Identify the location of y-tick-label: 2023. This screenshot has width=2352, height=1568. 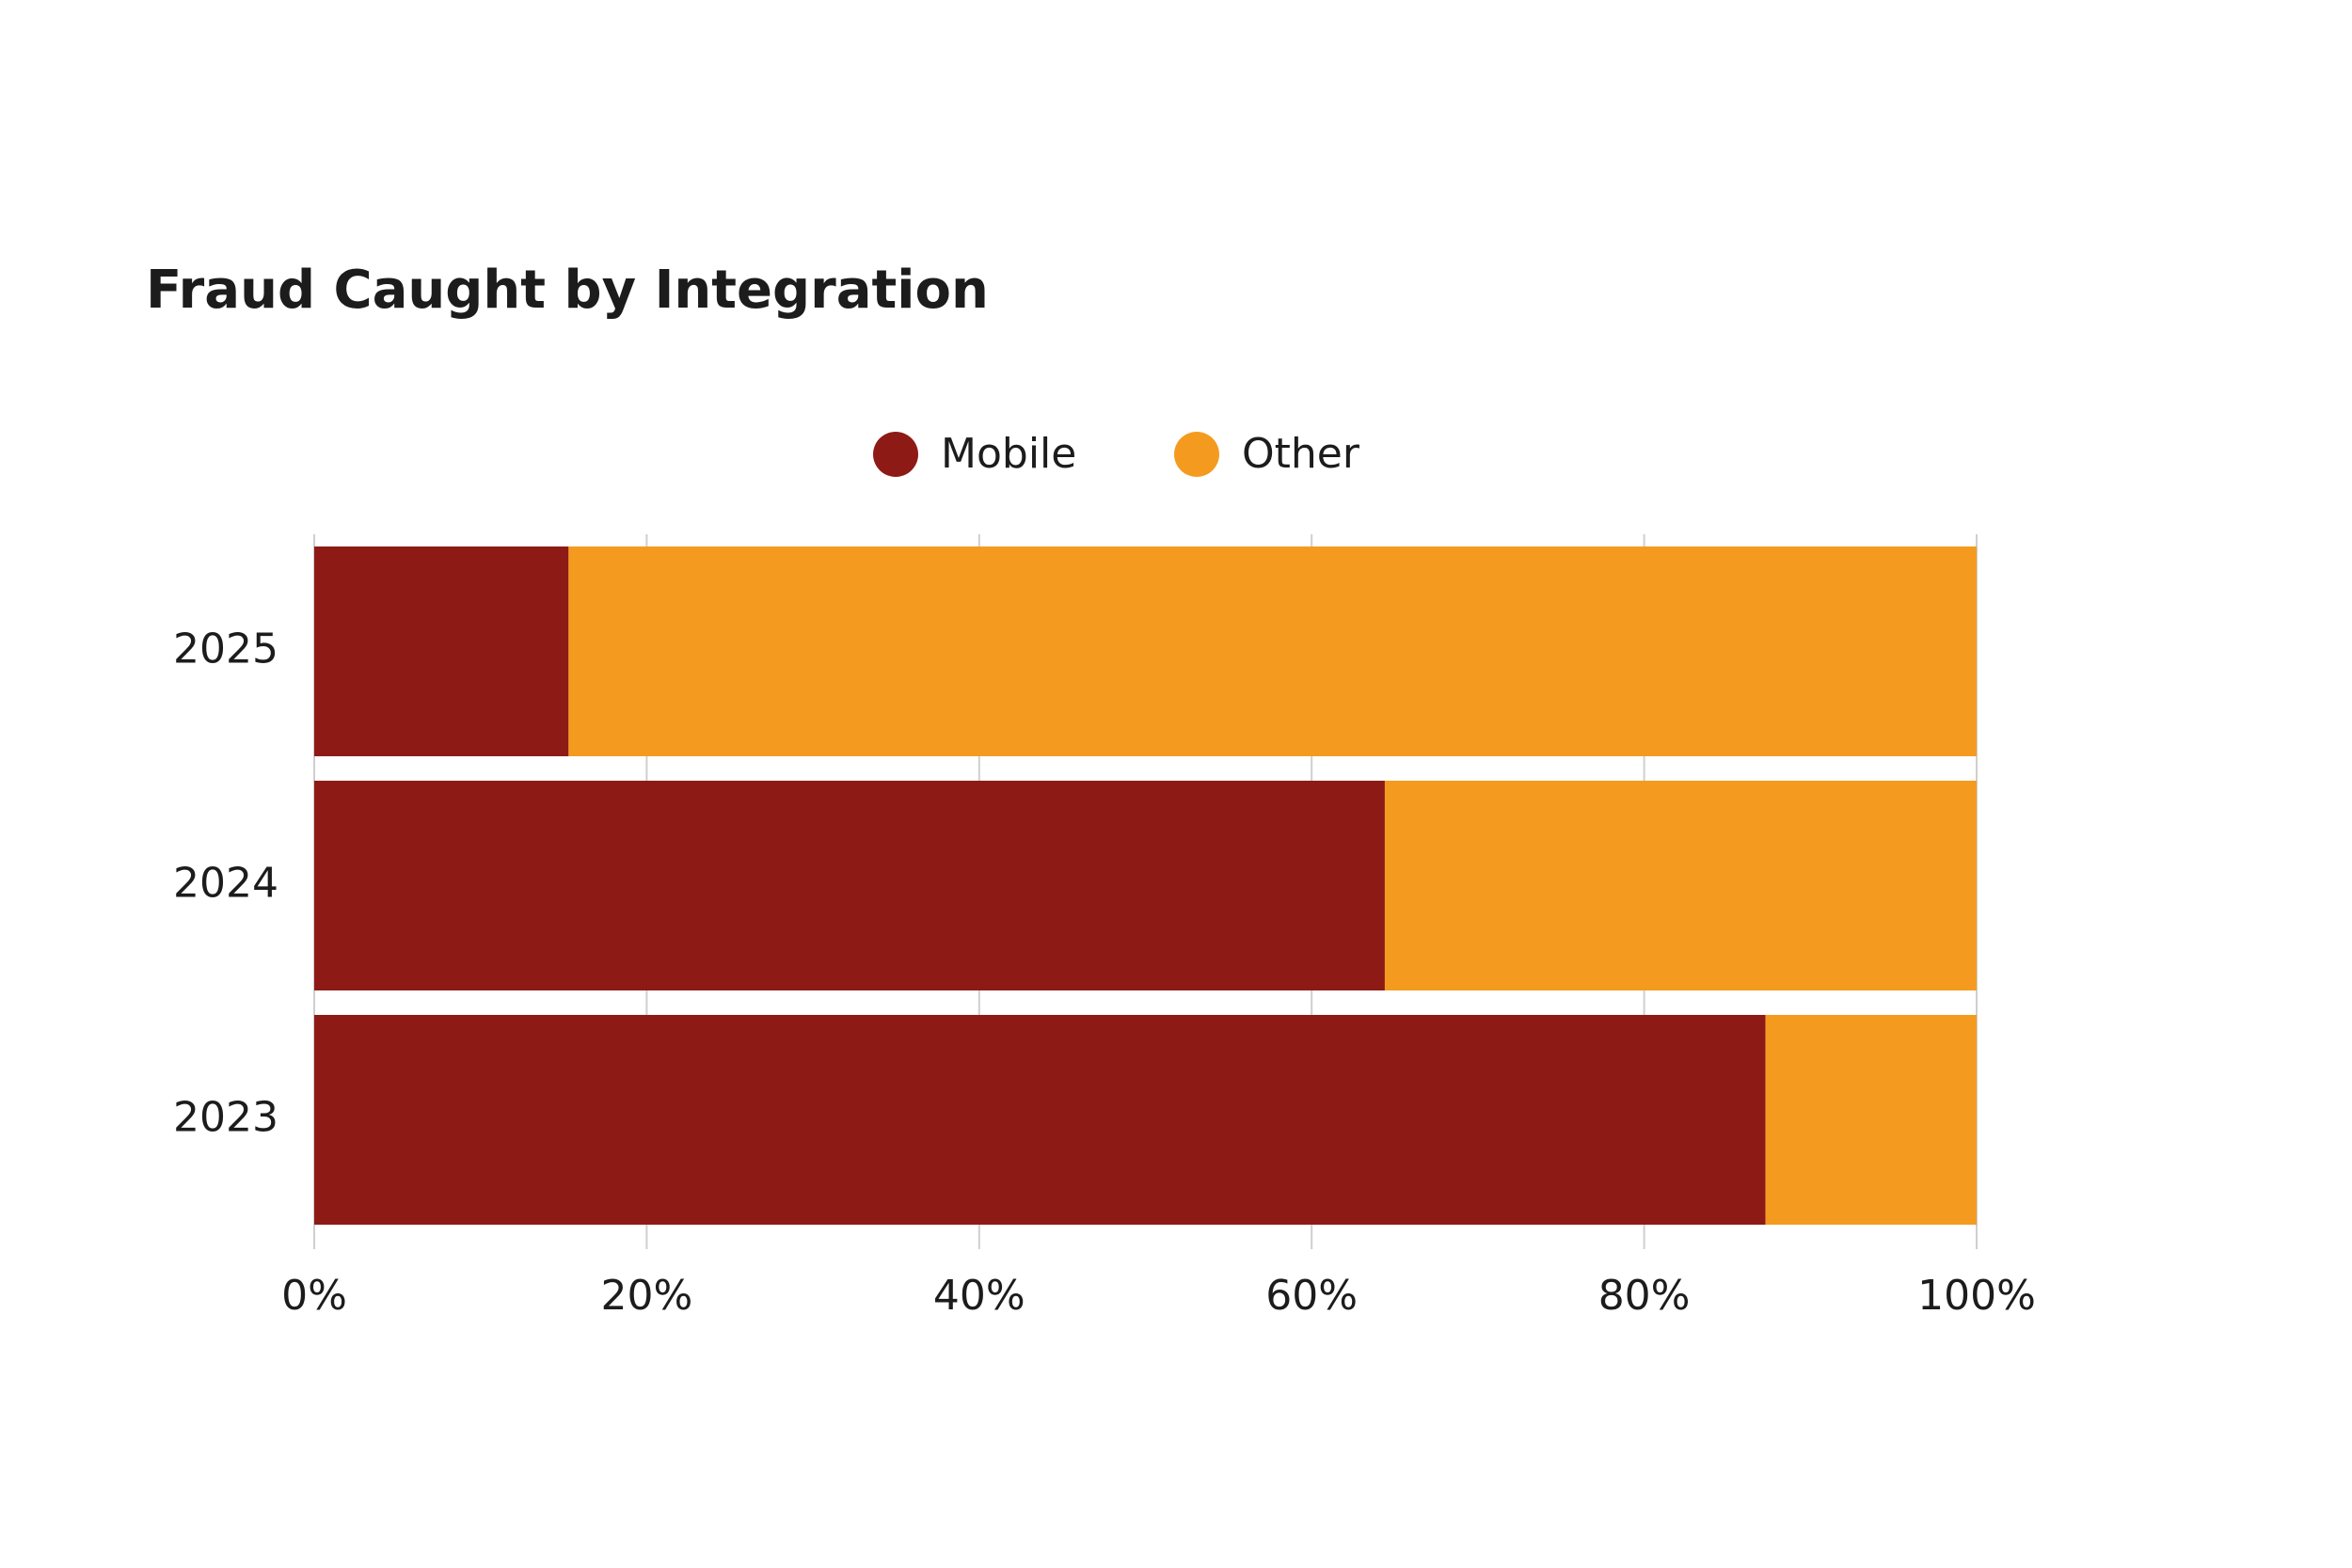
(225, 1118).